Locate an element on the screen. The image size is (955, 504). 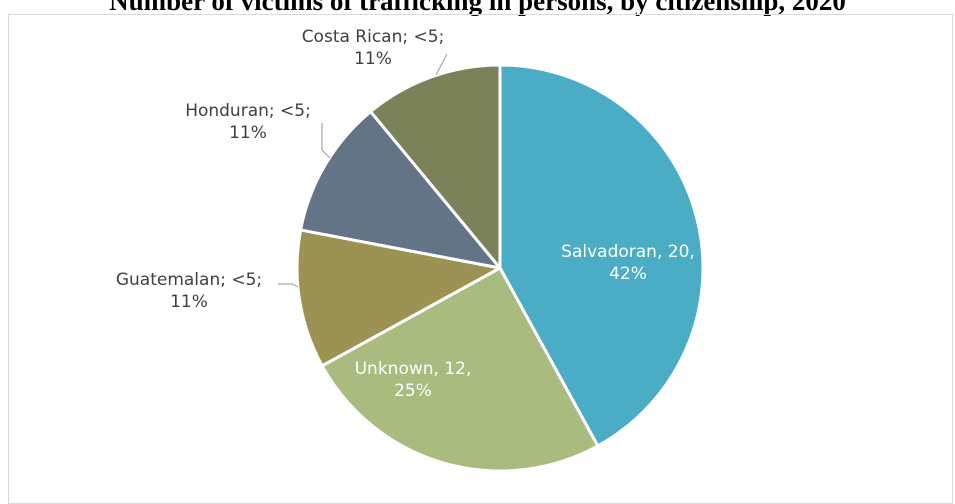
data-label-line2: 25% is located at coordinates (413, 391).